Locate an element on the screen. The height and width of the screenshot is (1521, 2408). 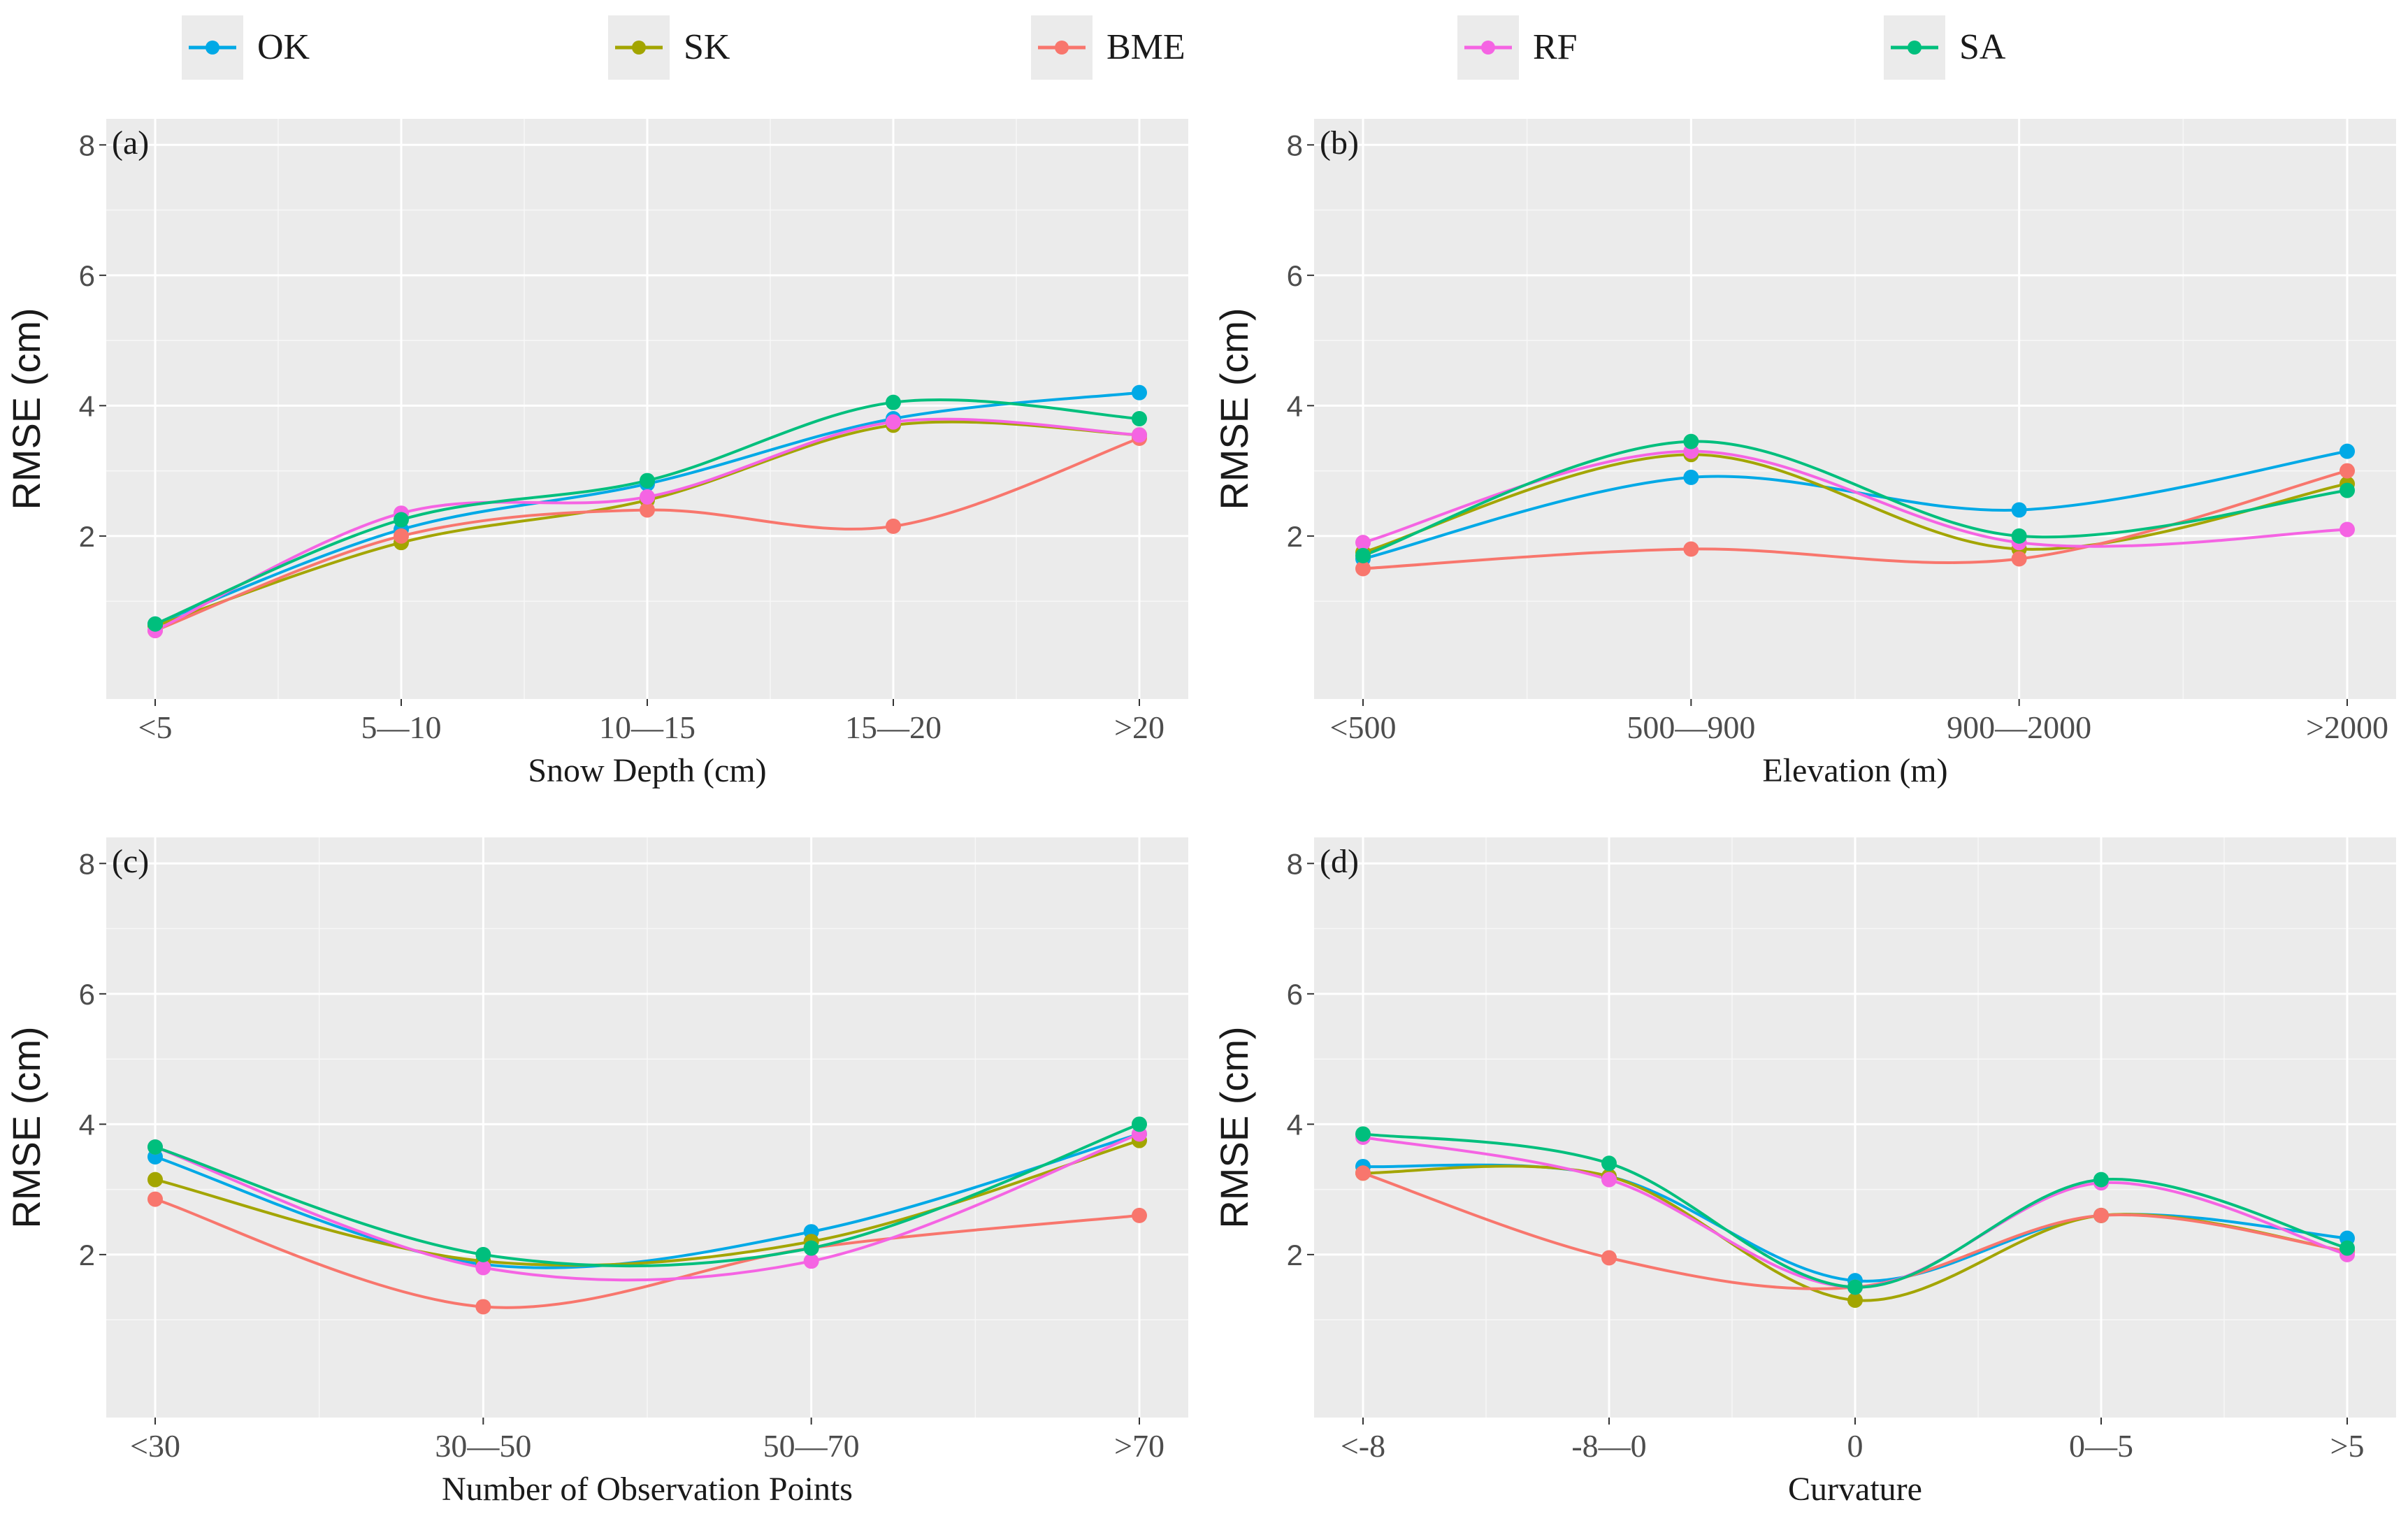
x-tick-label-5: >5 is located at coordinates (2347, 1446).